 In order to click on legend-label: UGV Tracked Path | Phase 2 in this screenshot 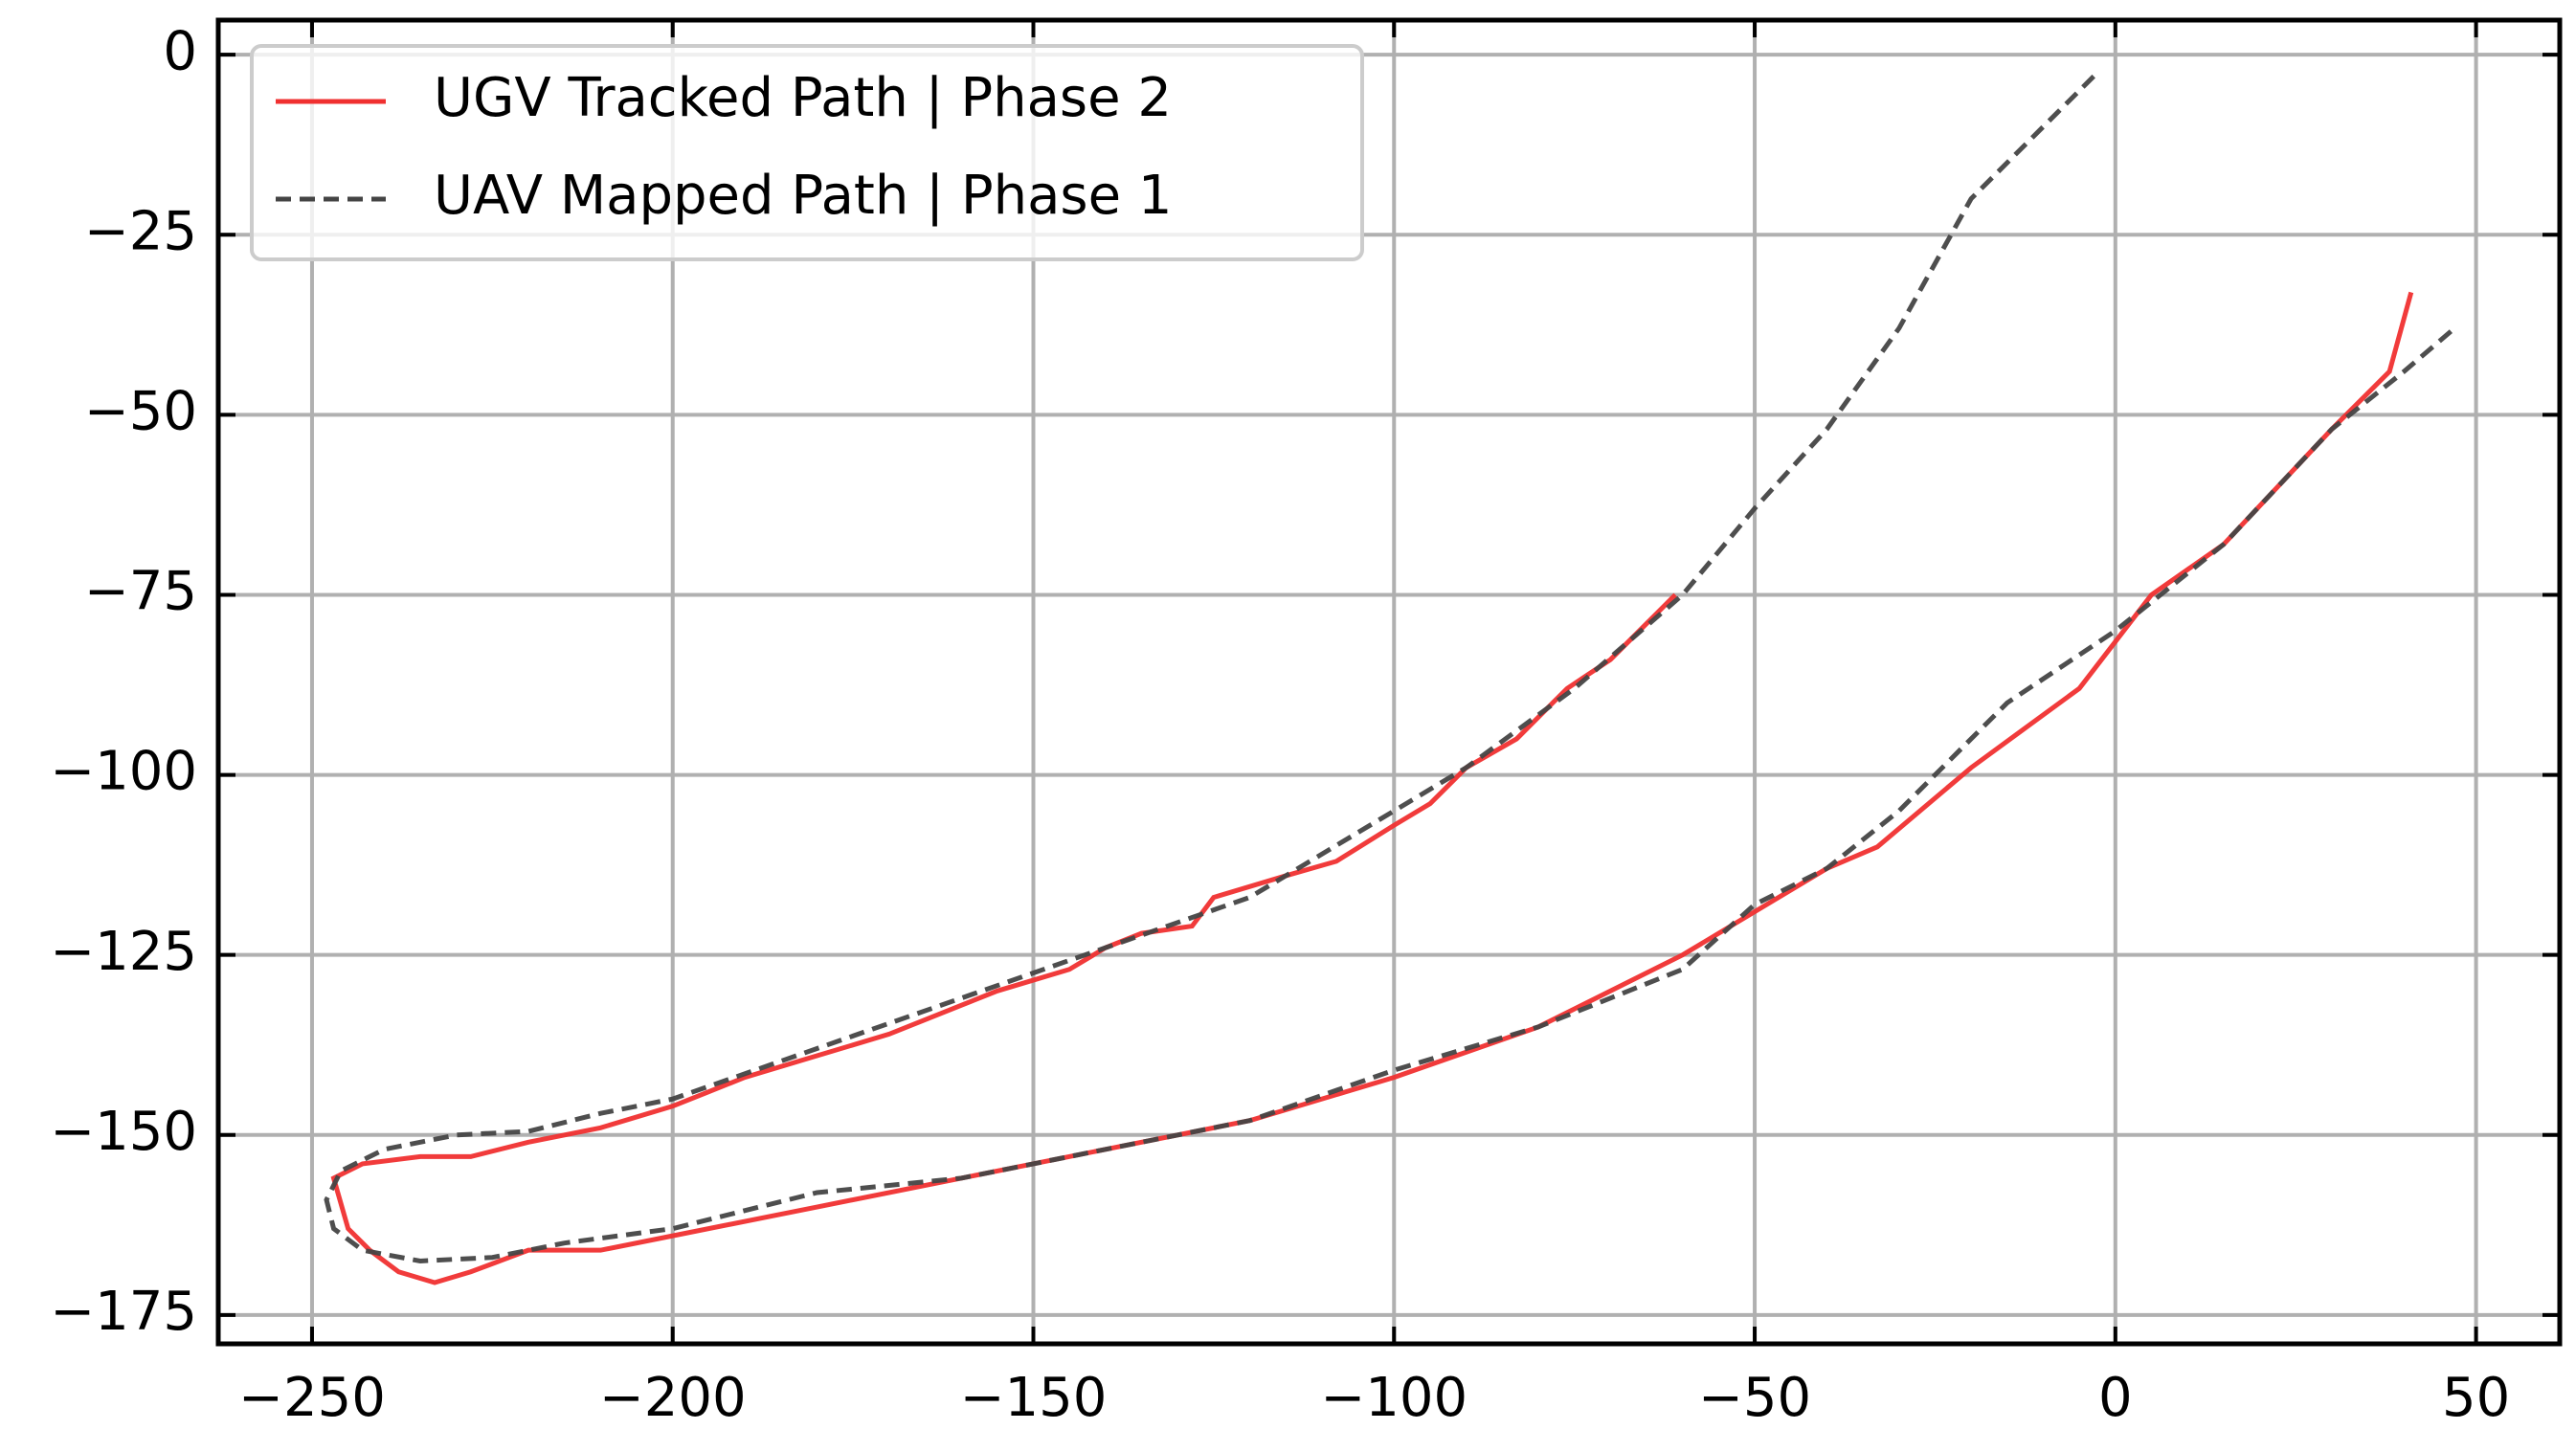, I will do `click(803, 98)`.